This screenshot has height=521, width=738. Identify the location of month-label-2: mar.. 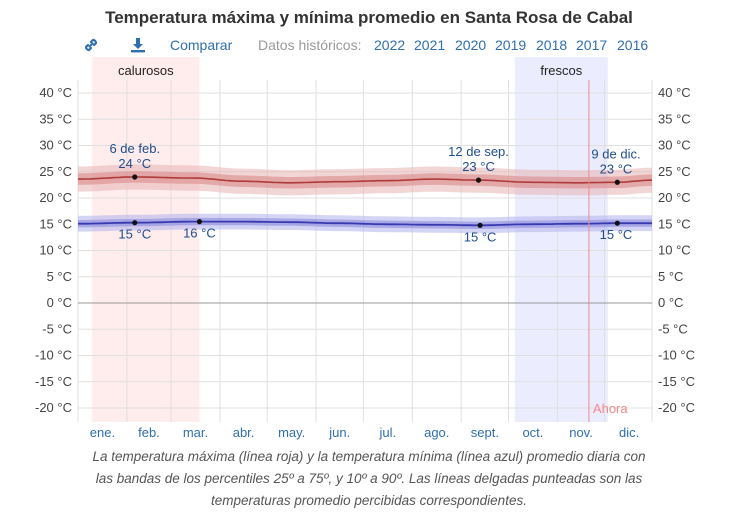
(195, 432).